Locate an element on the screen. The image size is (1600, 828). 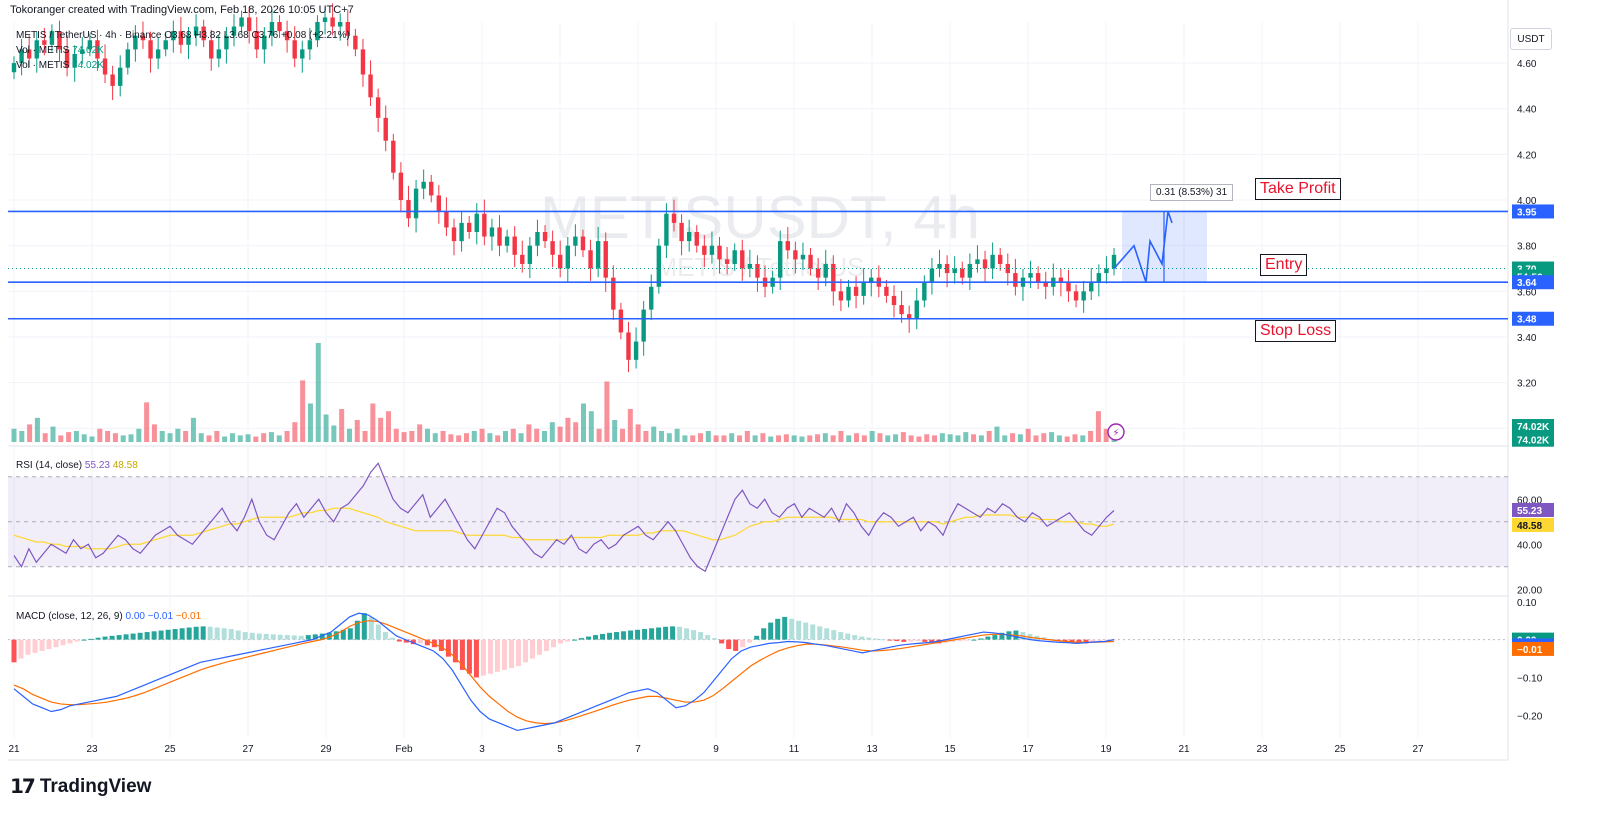
rsi-tick-label: 20.00 is located at coordinates (1529, 590).